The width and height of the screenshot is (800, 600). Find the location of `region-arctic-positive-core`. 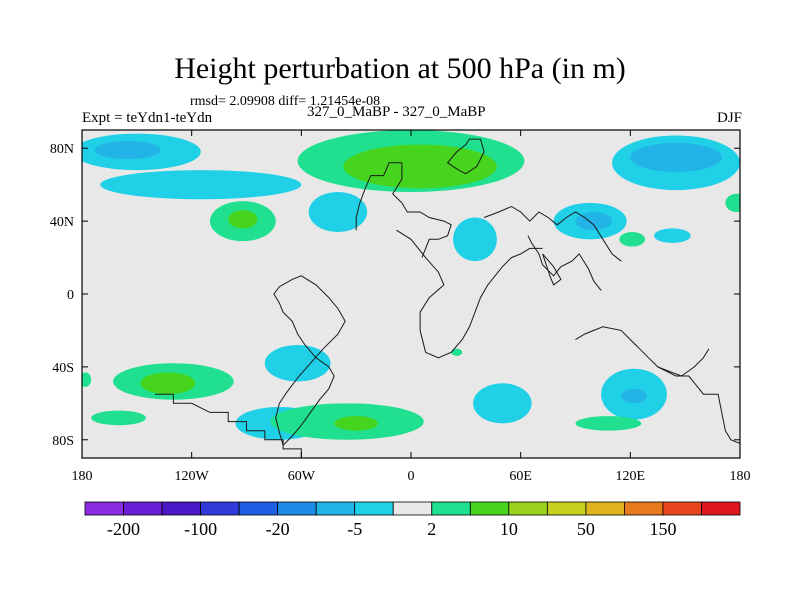

region-arctic-positive-core is located at coordinates (420, 166).